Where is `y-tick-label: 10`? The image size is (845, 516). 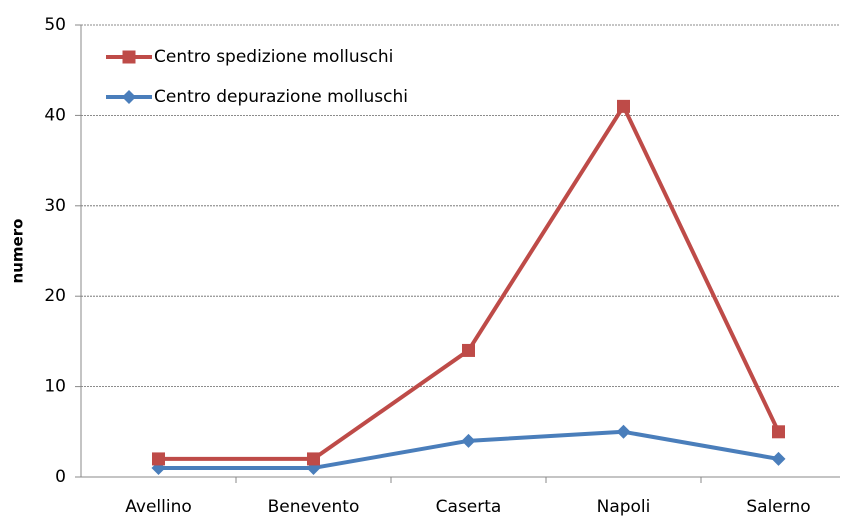
y-tick-label: 10 is located at coordinates (55, 387).